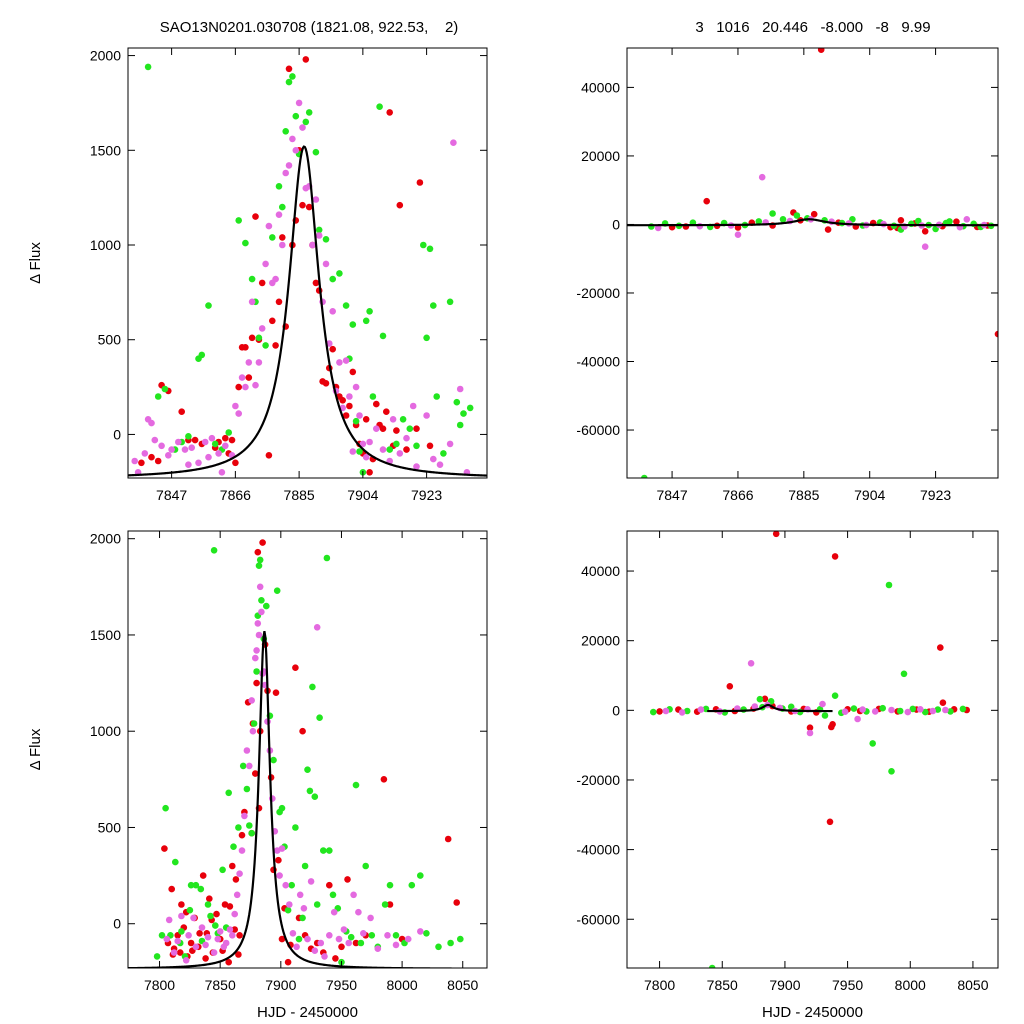  I want to click on y-tick-label: -40000, so click(598, 850).